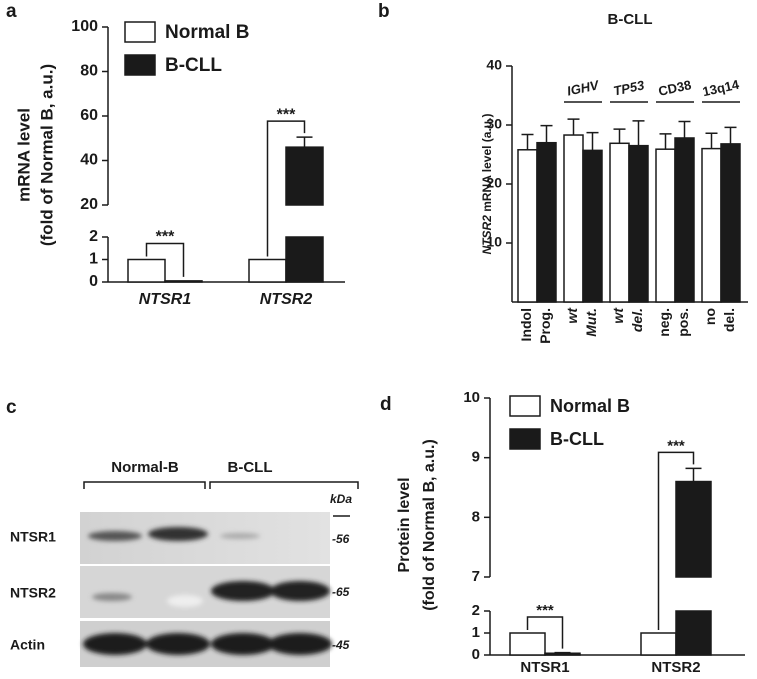 Image resolution: width=757 pixels, height=679 pixels. I want to click on panel-label: d, so click(386, 404).